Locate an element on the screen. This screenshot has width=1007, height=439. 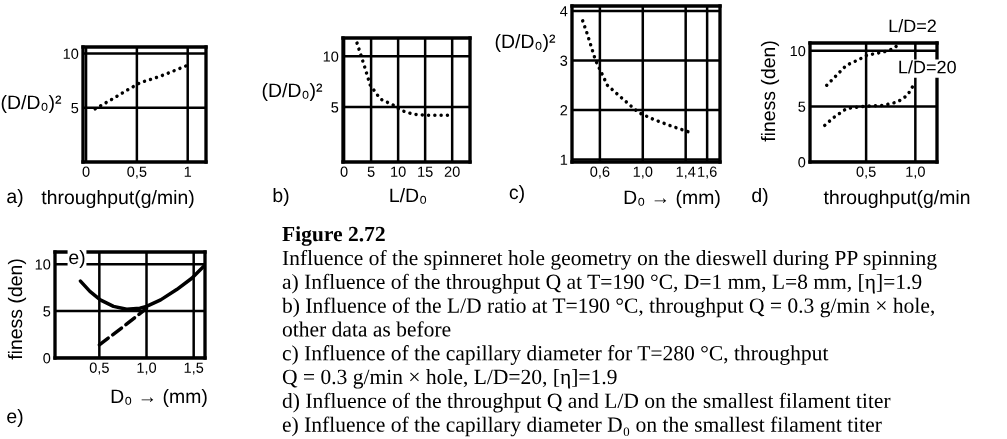
text: Figure 2.72 is located at coordinates (333, 236).